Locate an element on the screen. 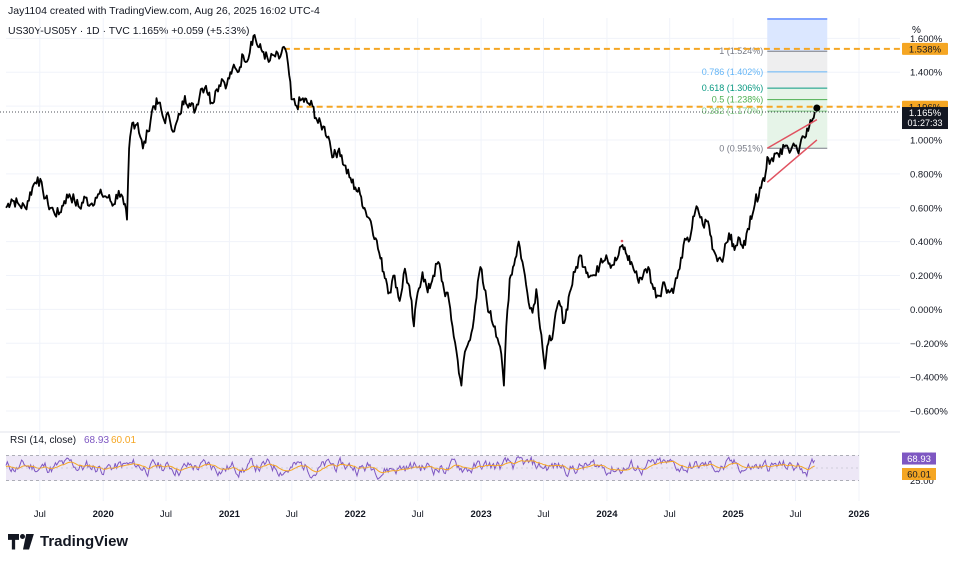 The image size is (960, 564). fib-level-label: 0.382 (1.170%) is located at coordinates (733, 111).